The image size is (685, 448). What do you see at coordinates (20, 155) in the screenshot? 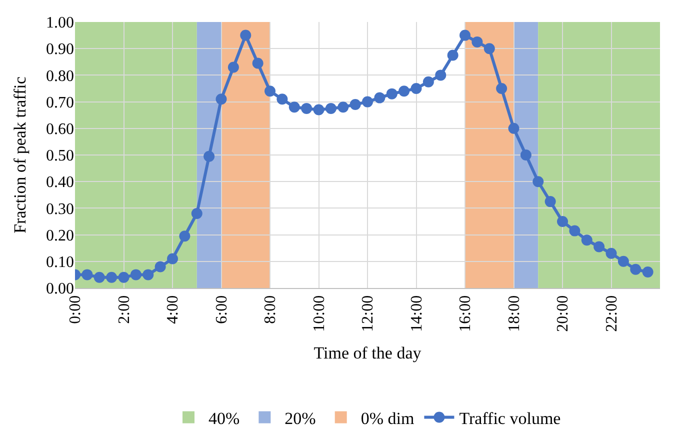
I see `y-axis-title: Fraction of peak traffic` at bounding box center [20, 155].